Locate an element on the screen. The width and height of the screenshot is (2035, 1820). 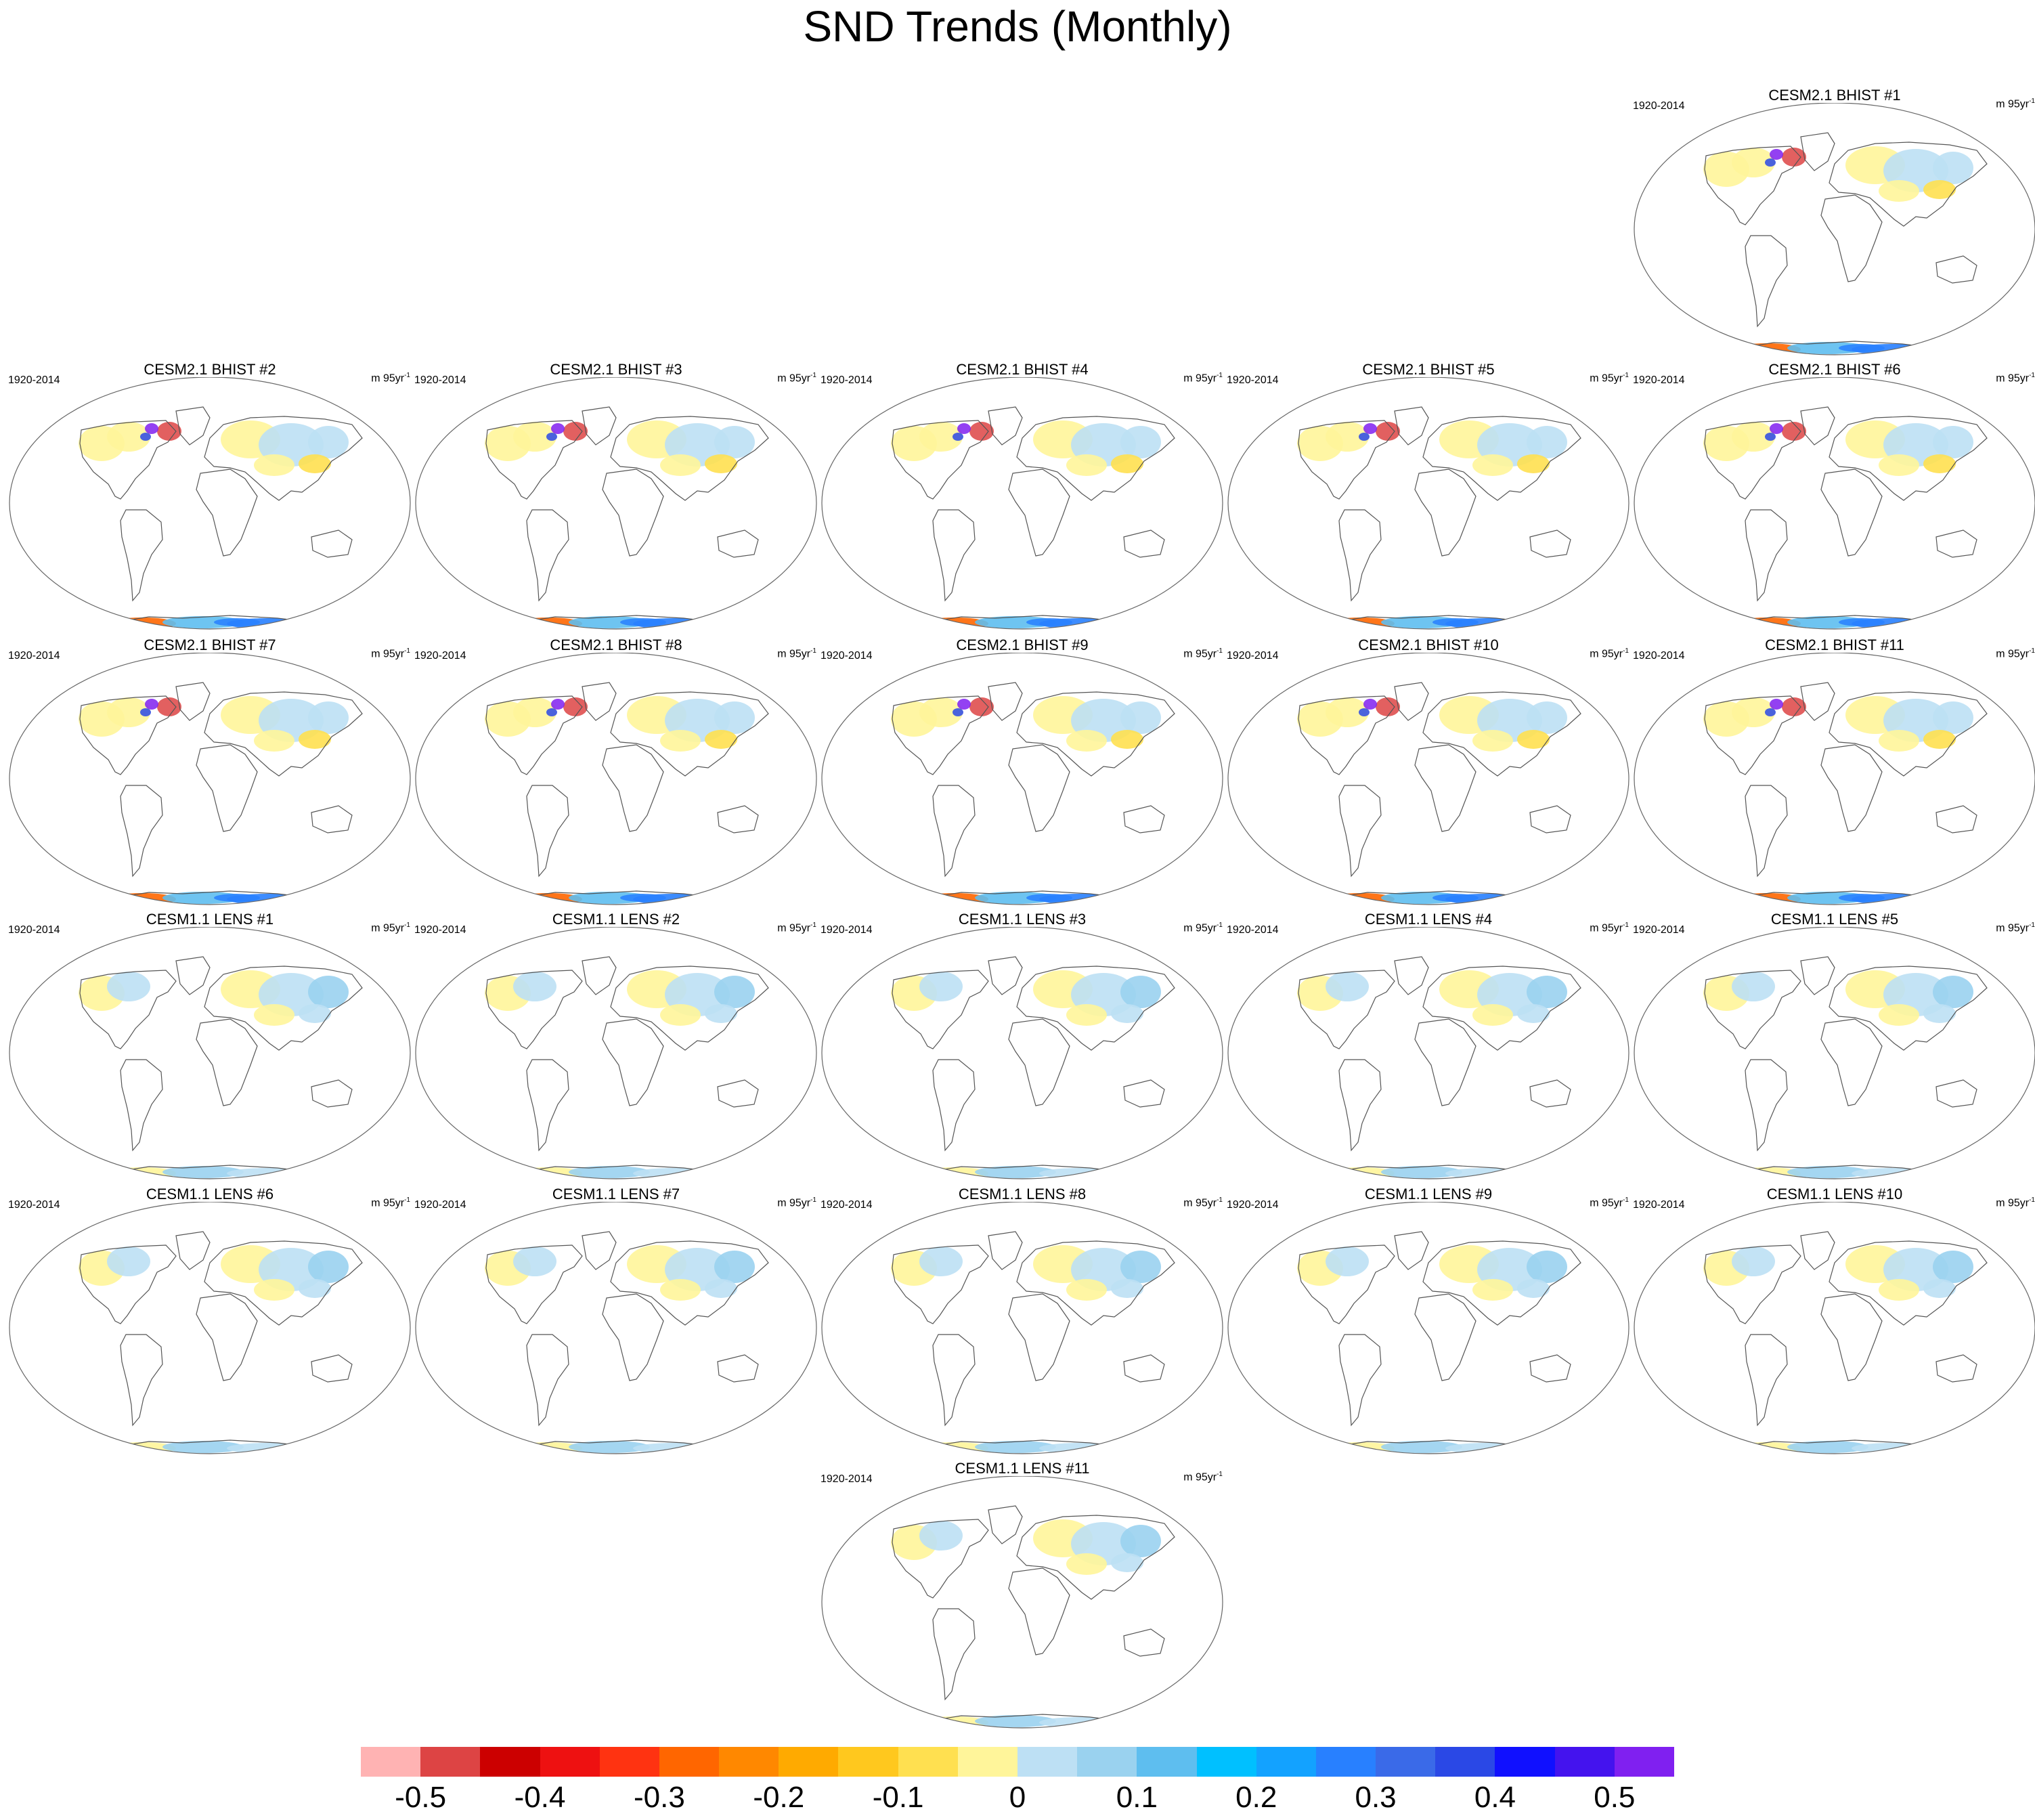
map-panel: CESM2.1 BHIST #5 1920-2014 m 95yr-1 is located at coordinates (1428, 497).